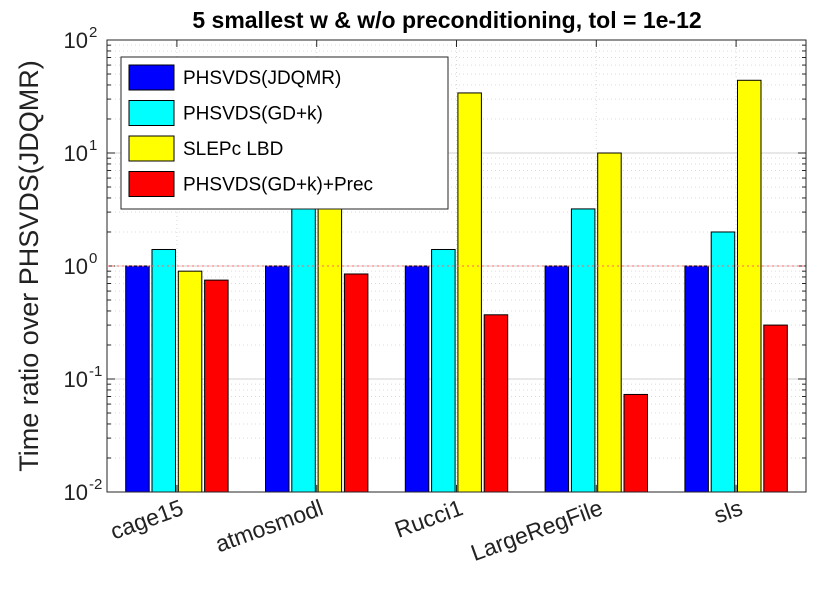 Image resolution: width=830 pixels, height=610 pixels. I want to click on legend-label: PHSVDS(JDQMR), so click(262, 78).